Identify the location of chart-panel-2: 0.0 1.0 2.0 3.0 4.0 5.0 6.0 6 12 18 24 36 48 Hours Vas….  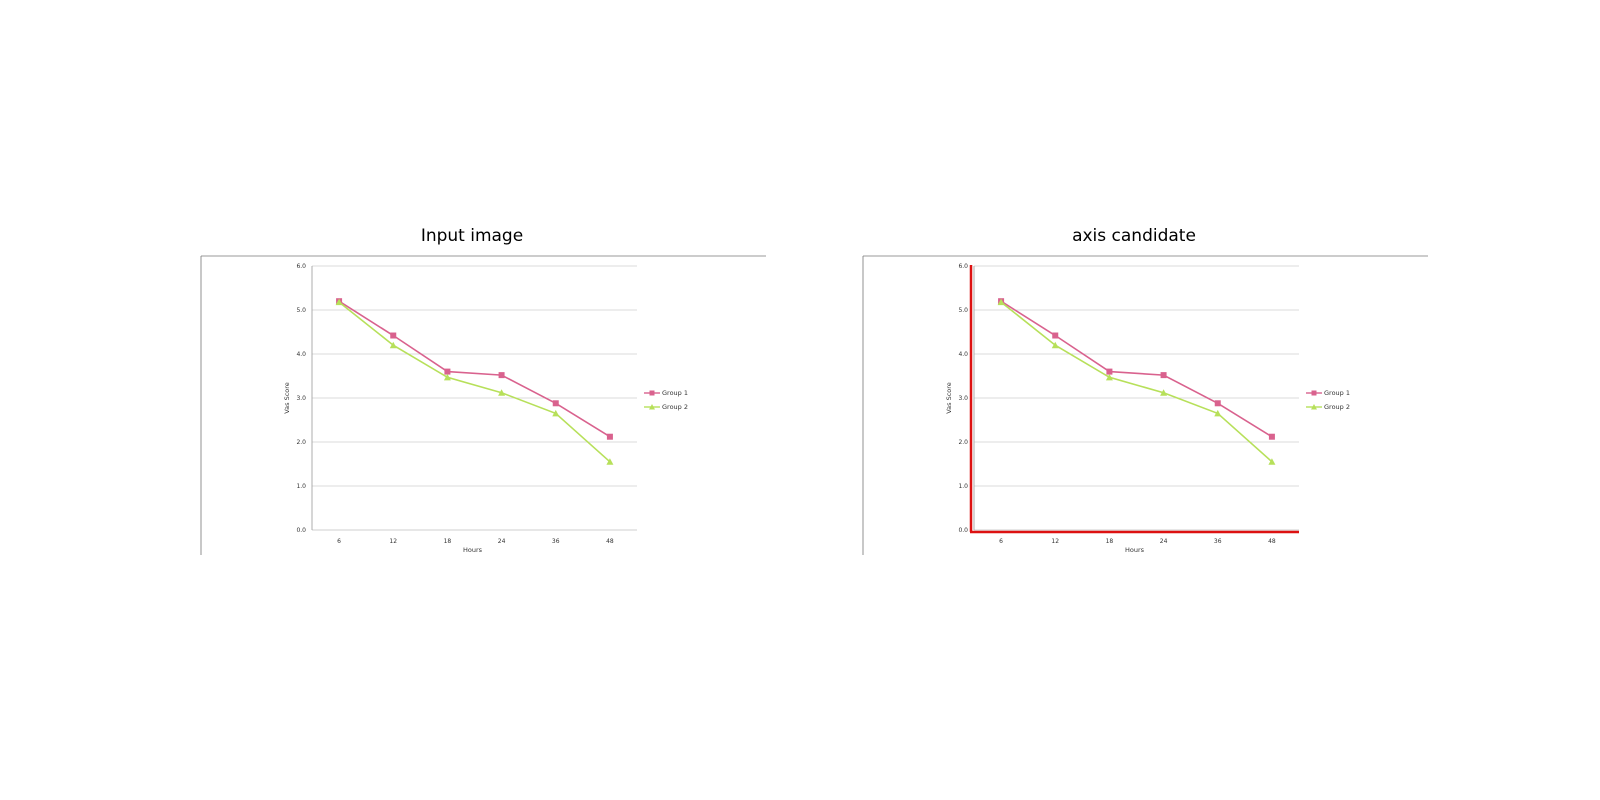
(1145, 405).